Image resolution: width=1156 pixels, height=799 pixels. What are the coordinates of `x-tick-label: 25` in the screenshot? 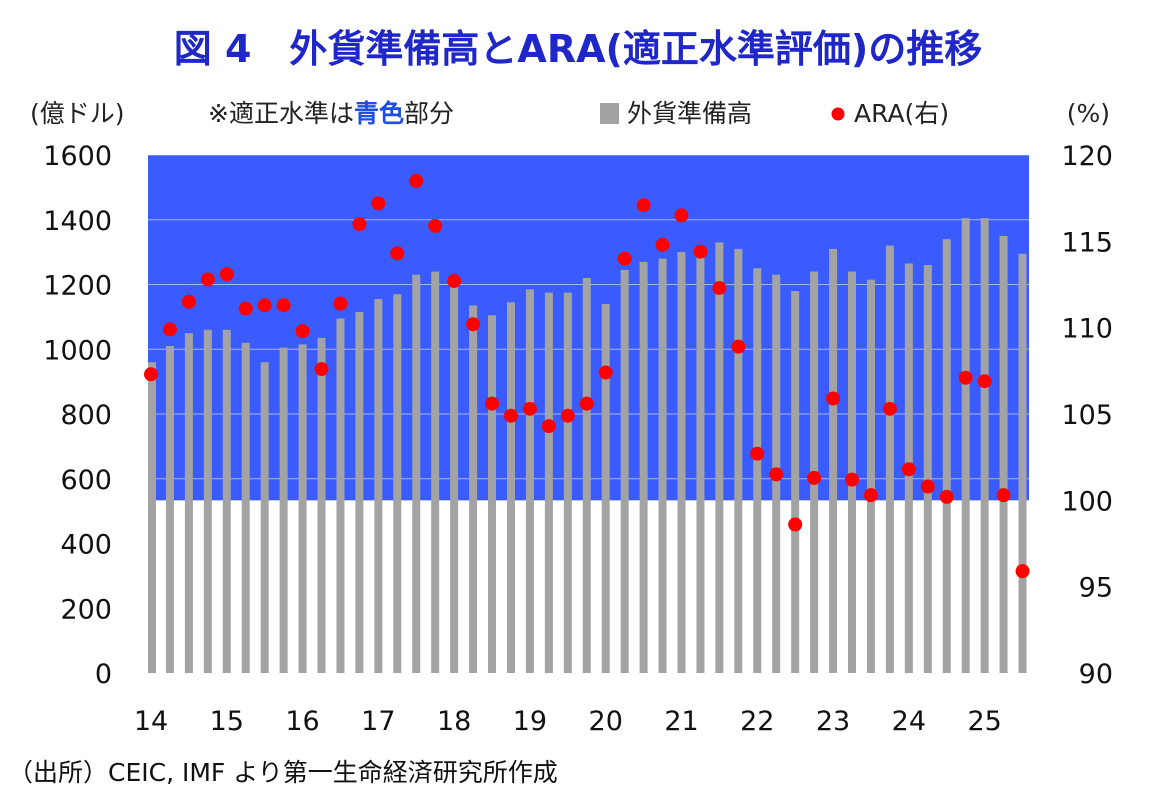 It's located at (984, 721).